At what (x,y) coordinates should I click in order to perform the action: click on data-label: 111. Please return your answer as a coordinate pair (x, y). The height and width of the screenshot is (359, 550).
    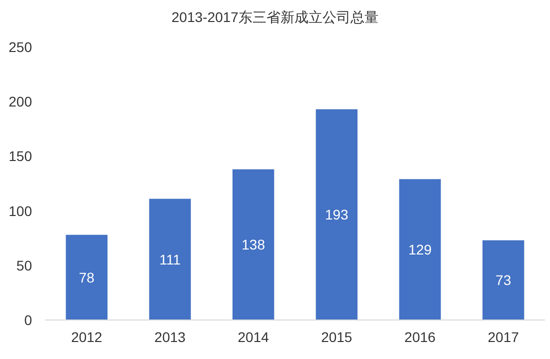
    Looking at the image, I should click on (170, 259).